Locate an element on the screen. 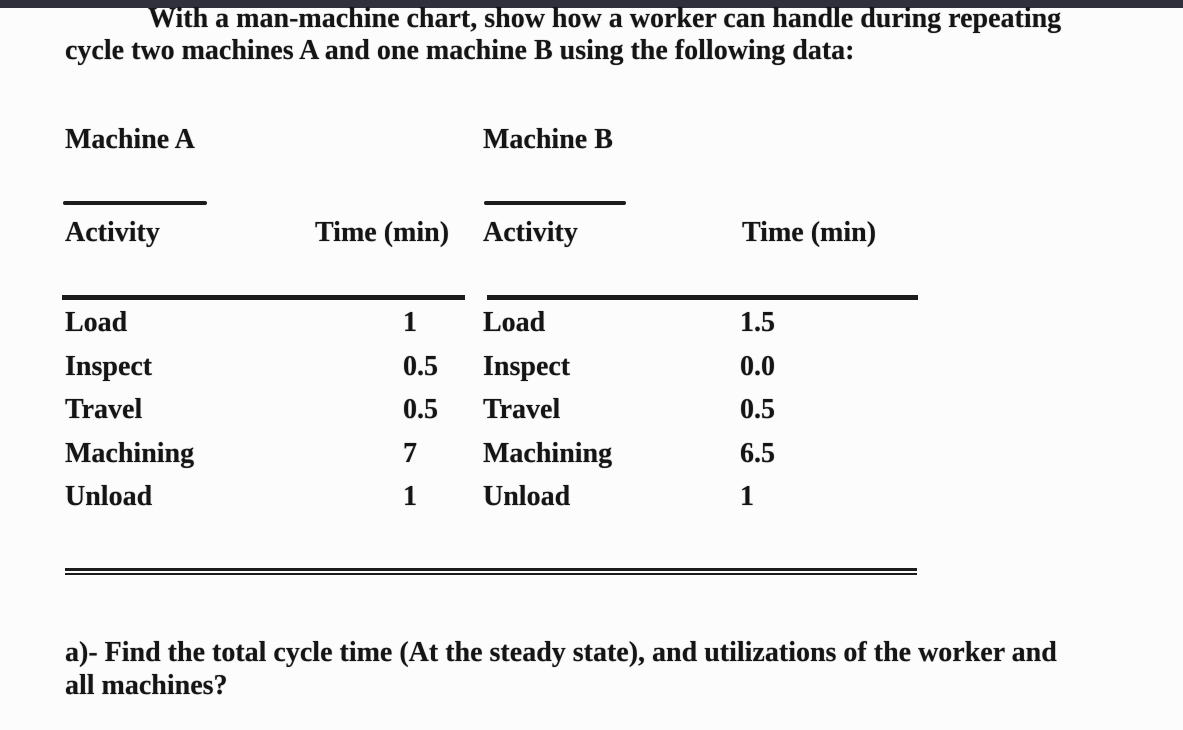 The width and height of the screenshot is (1183, 730). machine-a-title: Machine A is located at coordinates (130, 139).